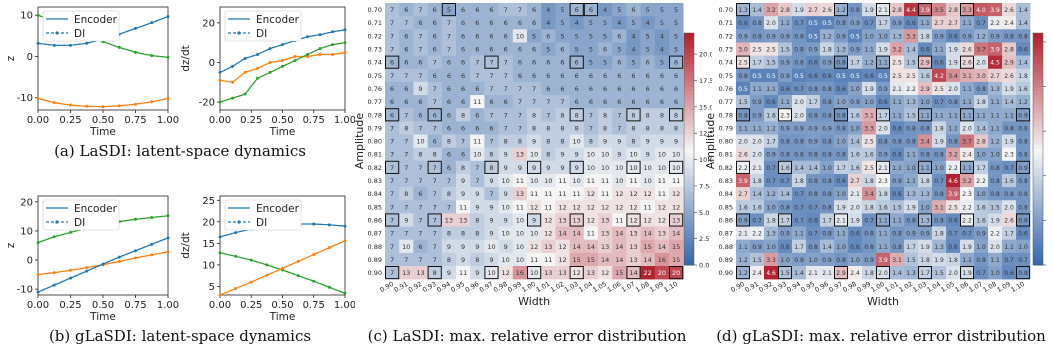 This screenshot has height=352, width=1053. Describe the element at coordinates (967, 155) in the screenshot. I see `heatmap-cell-value: 2.4` at that location.